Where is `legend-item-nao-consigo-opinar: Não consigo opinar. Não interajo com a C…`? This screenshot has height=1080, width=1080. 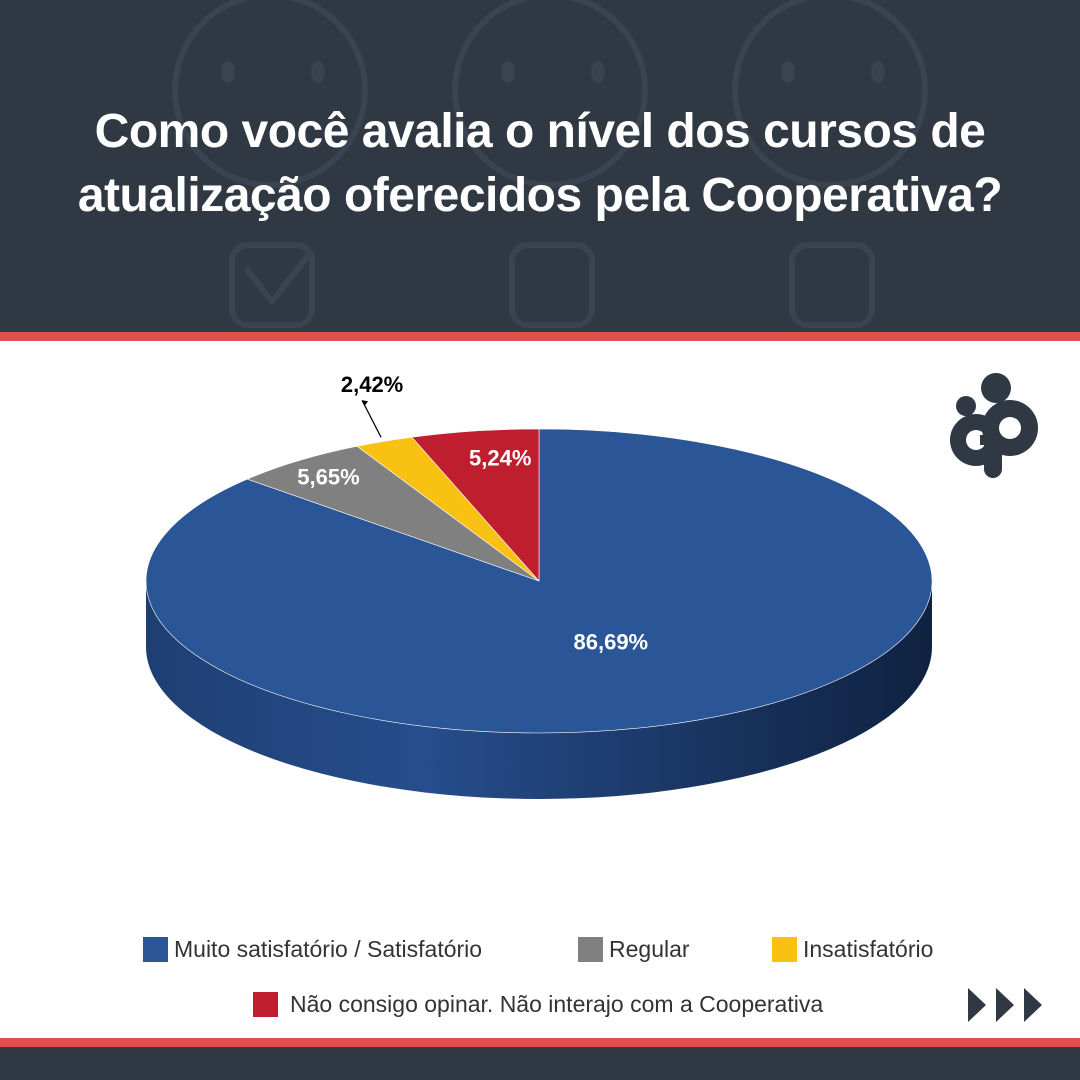 legend-item-nao-consigo-opinar: Não consigo opinar. Não interajo com a C… is located at coordinates (538, 1004).